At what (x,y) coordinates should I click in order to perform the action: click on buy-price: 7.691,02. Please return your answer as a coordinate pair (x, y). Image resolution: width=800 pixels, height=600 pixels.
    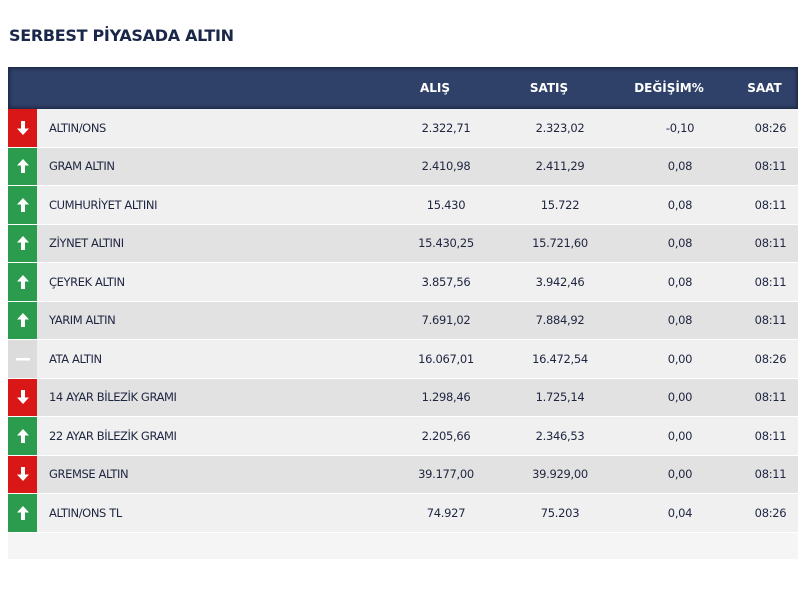
    Looking at the image, I should click on (446, 320).